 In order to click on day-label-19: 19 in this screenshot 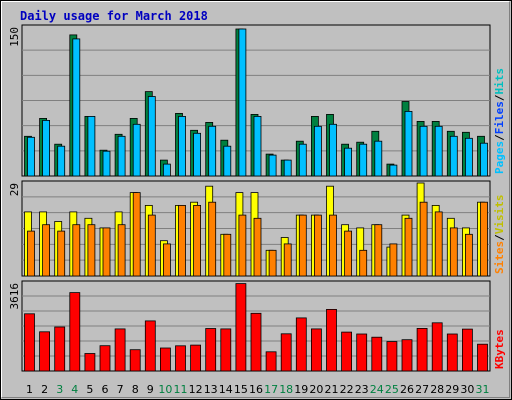, I will do `click(301, 389)`.